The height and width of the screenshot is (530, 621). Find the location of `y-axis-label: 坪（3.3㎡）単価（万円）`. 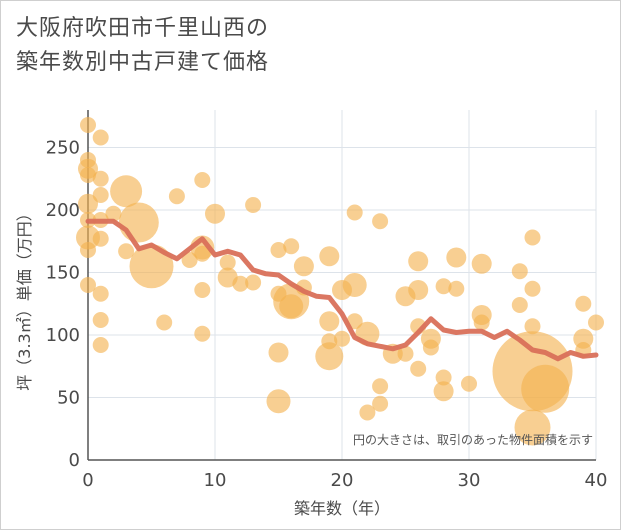

y-axis-label: 坪（3.3㎡）単価（万円） is located at coordinates (24, 297).